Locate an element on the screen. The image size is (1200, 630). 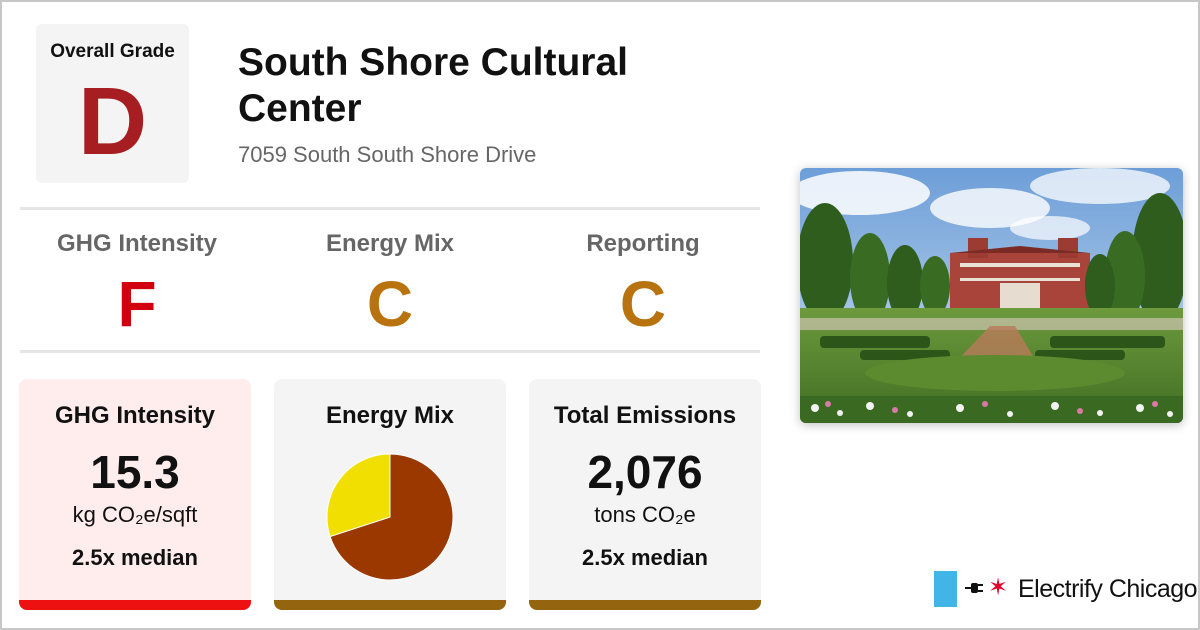
ghg-intensity-value: 15.3 is located at coordinates (135, 472).